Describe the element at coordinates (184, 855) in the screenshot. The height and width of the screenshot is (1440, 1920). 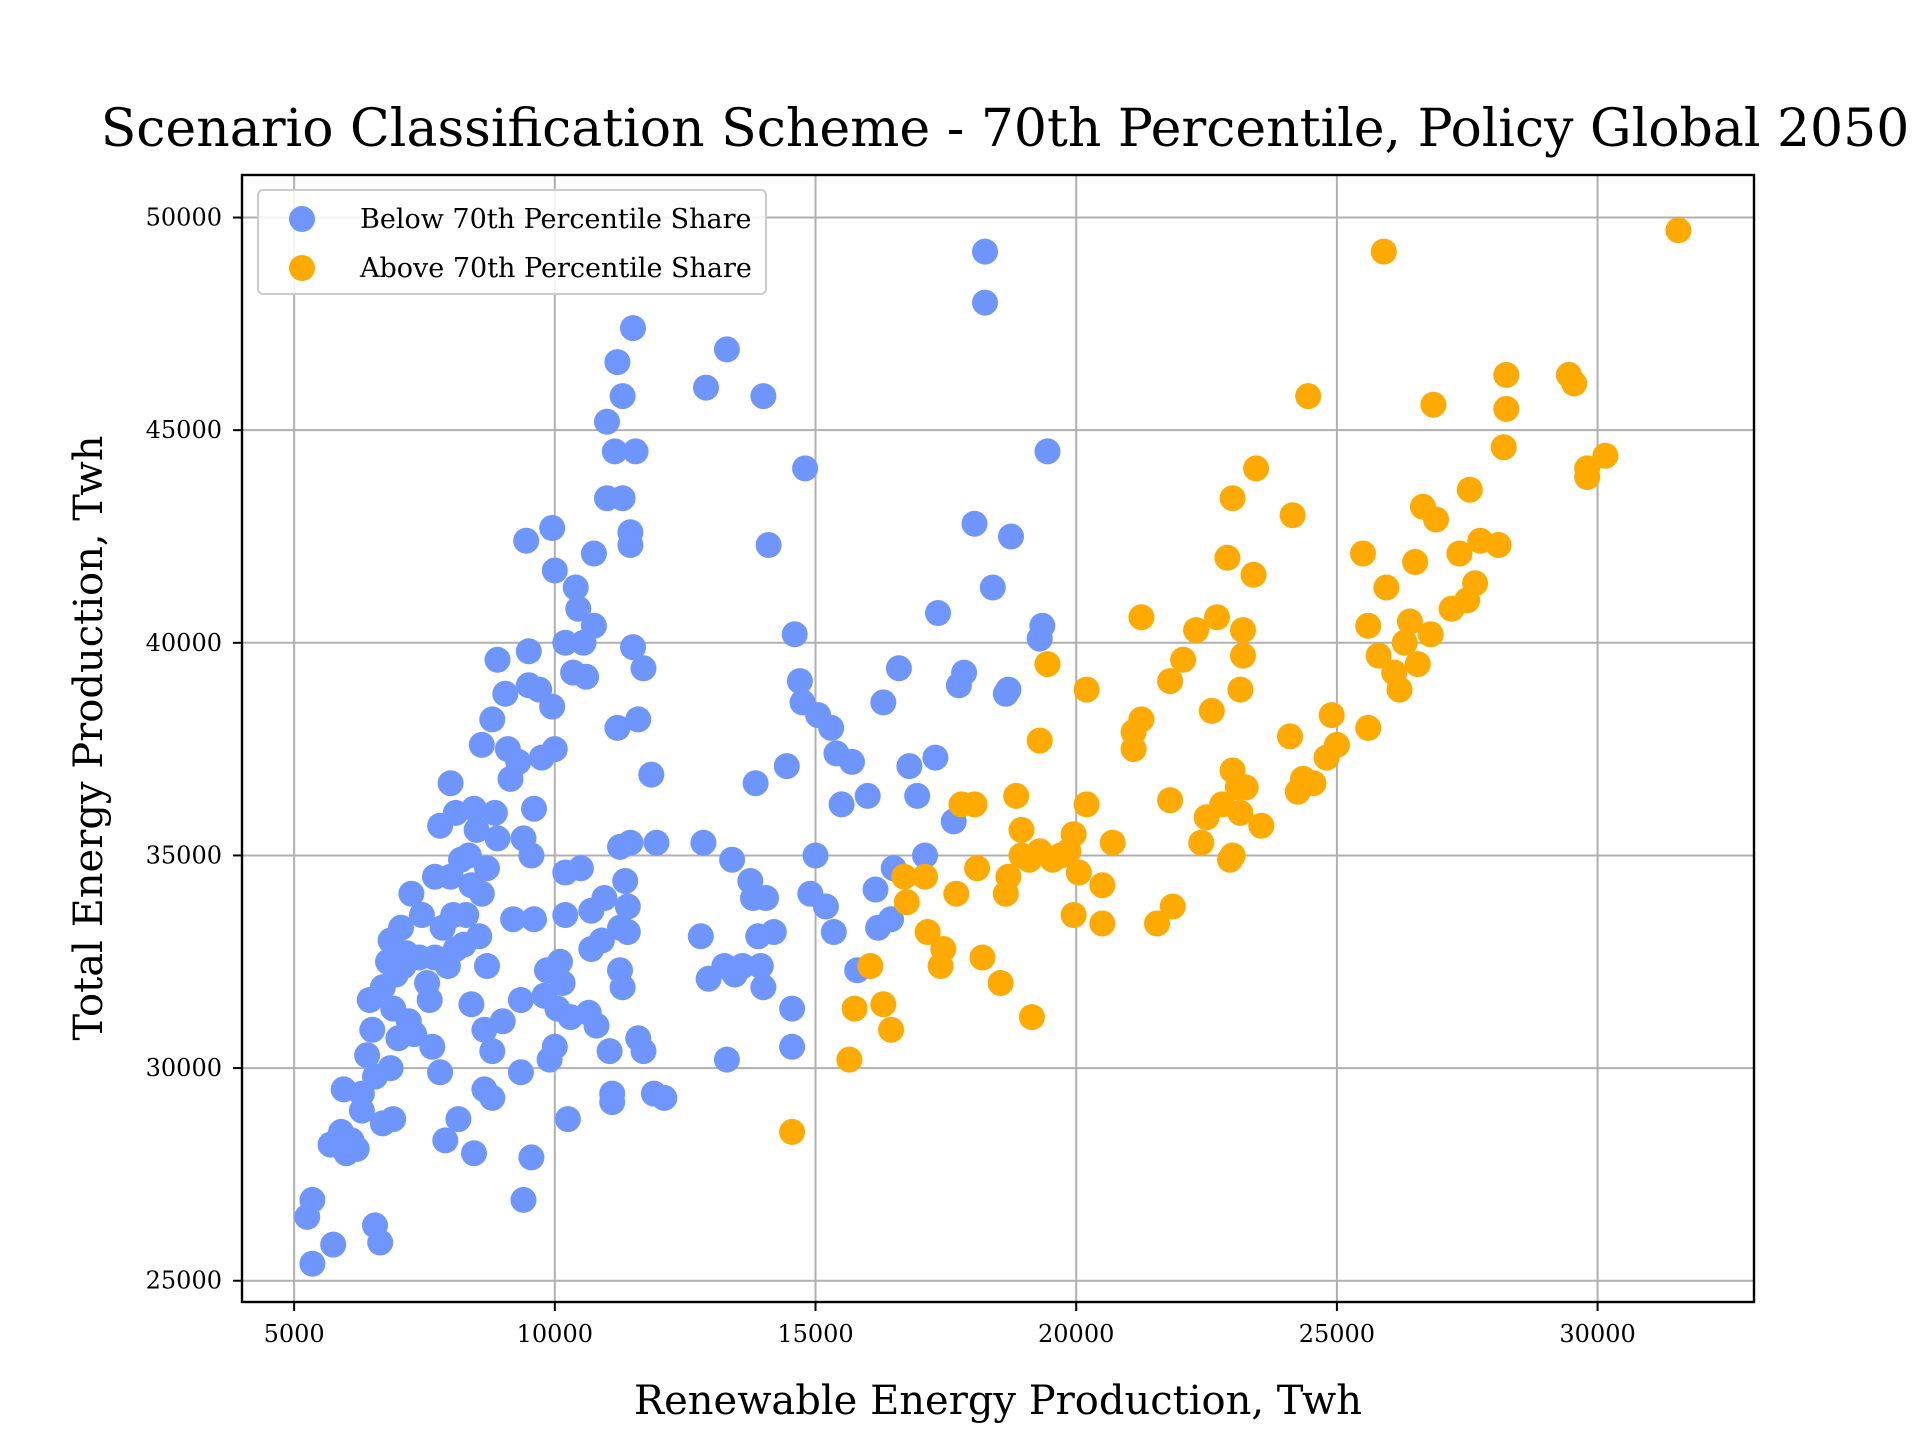
I see `y-tick-label: 35000` at that location.